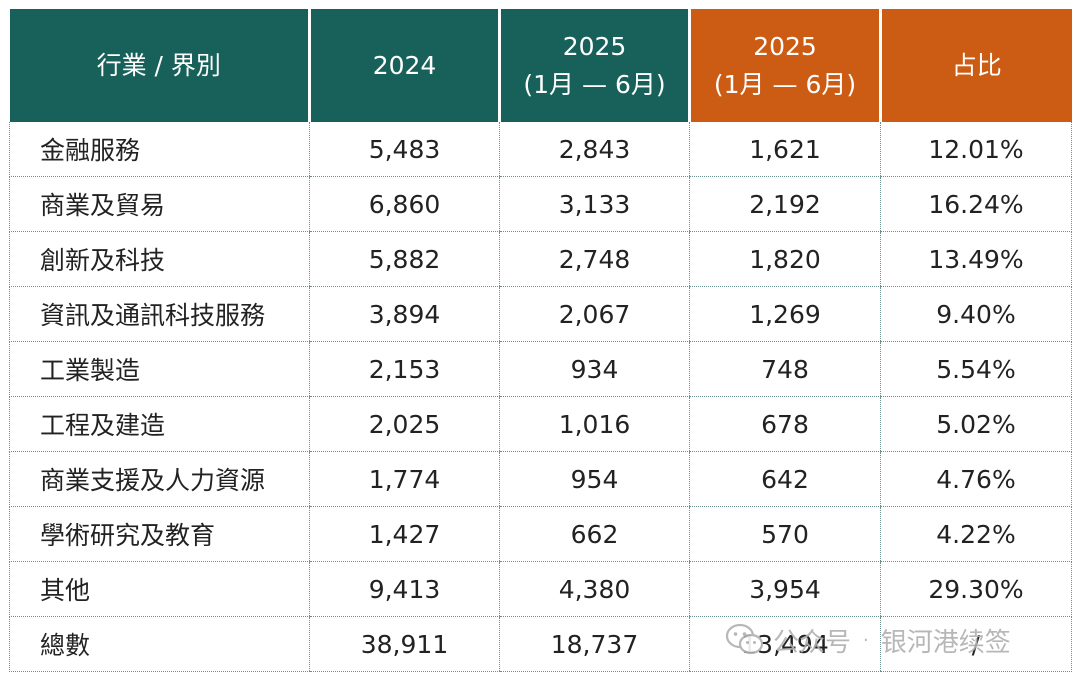  I want to click on table-row-total: 總數 38,911 18,737 13,494 /, so click(540, 644).